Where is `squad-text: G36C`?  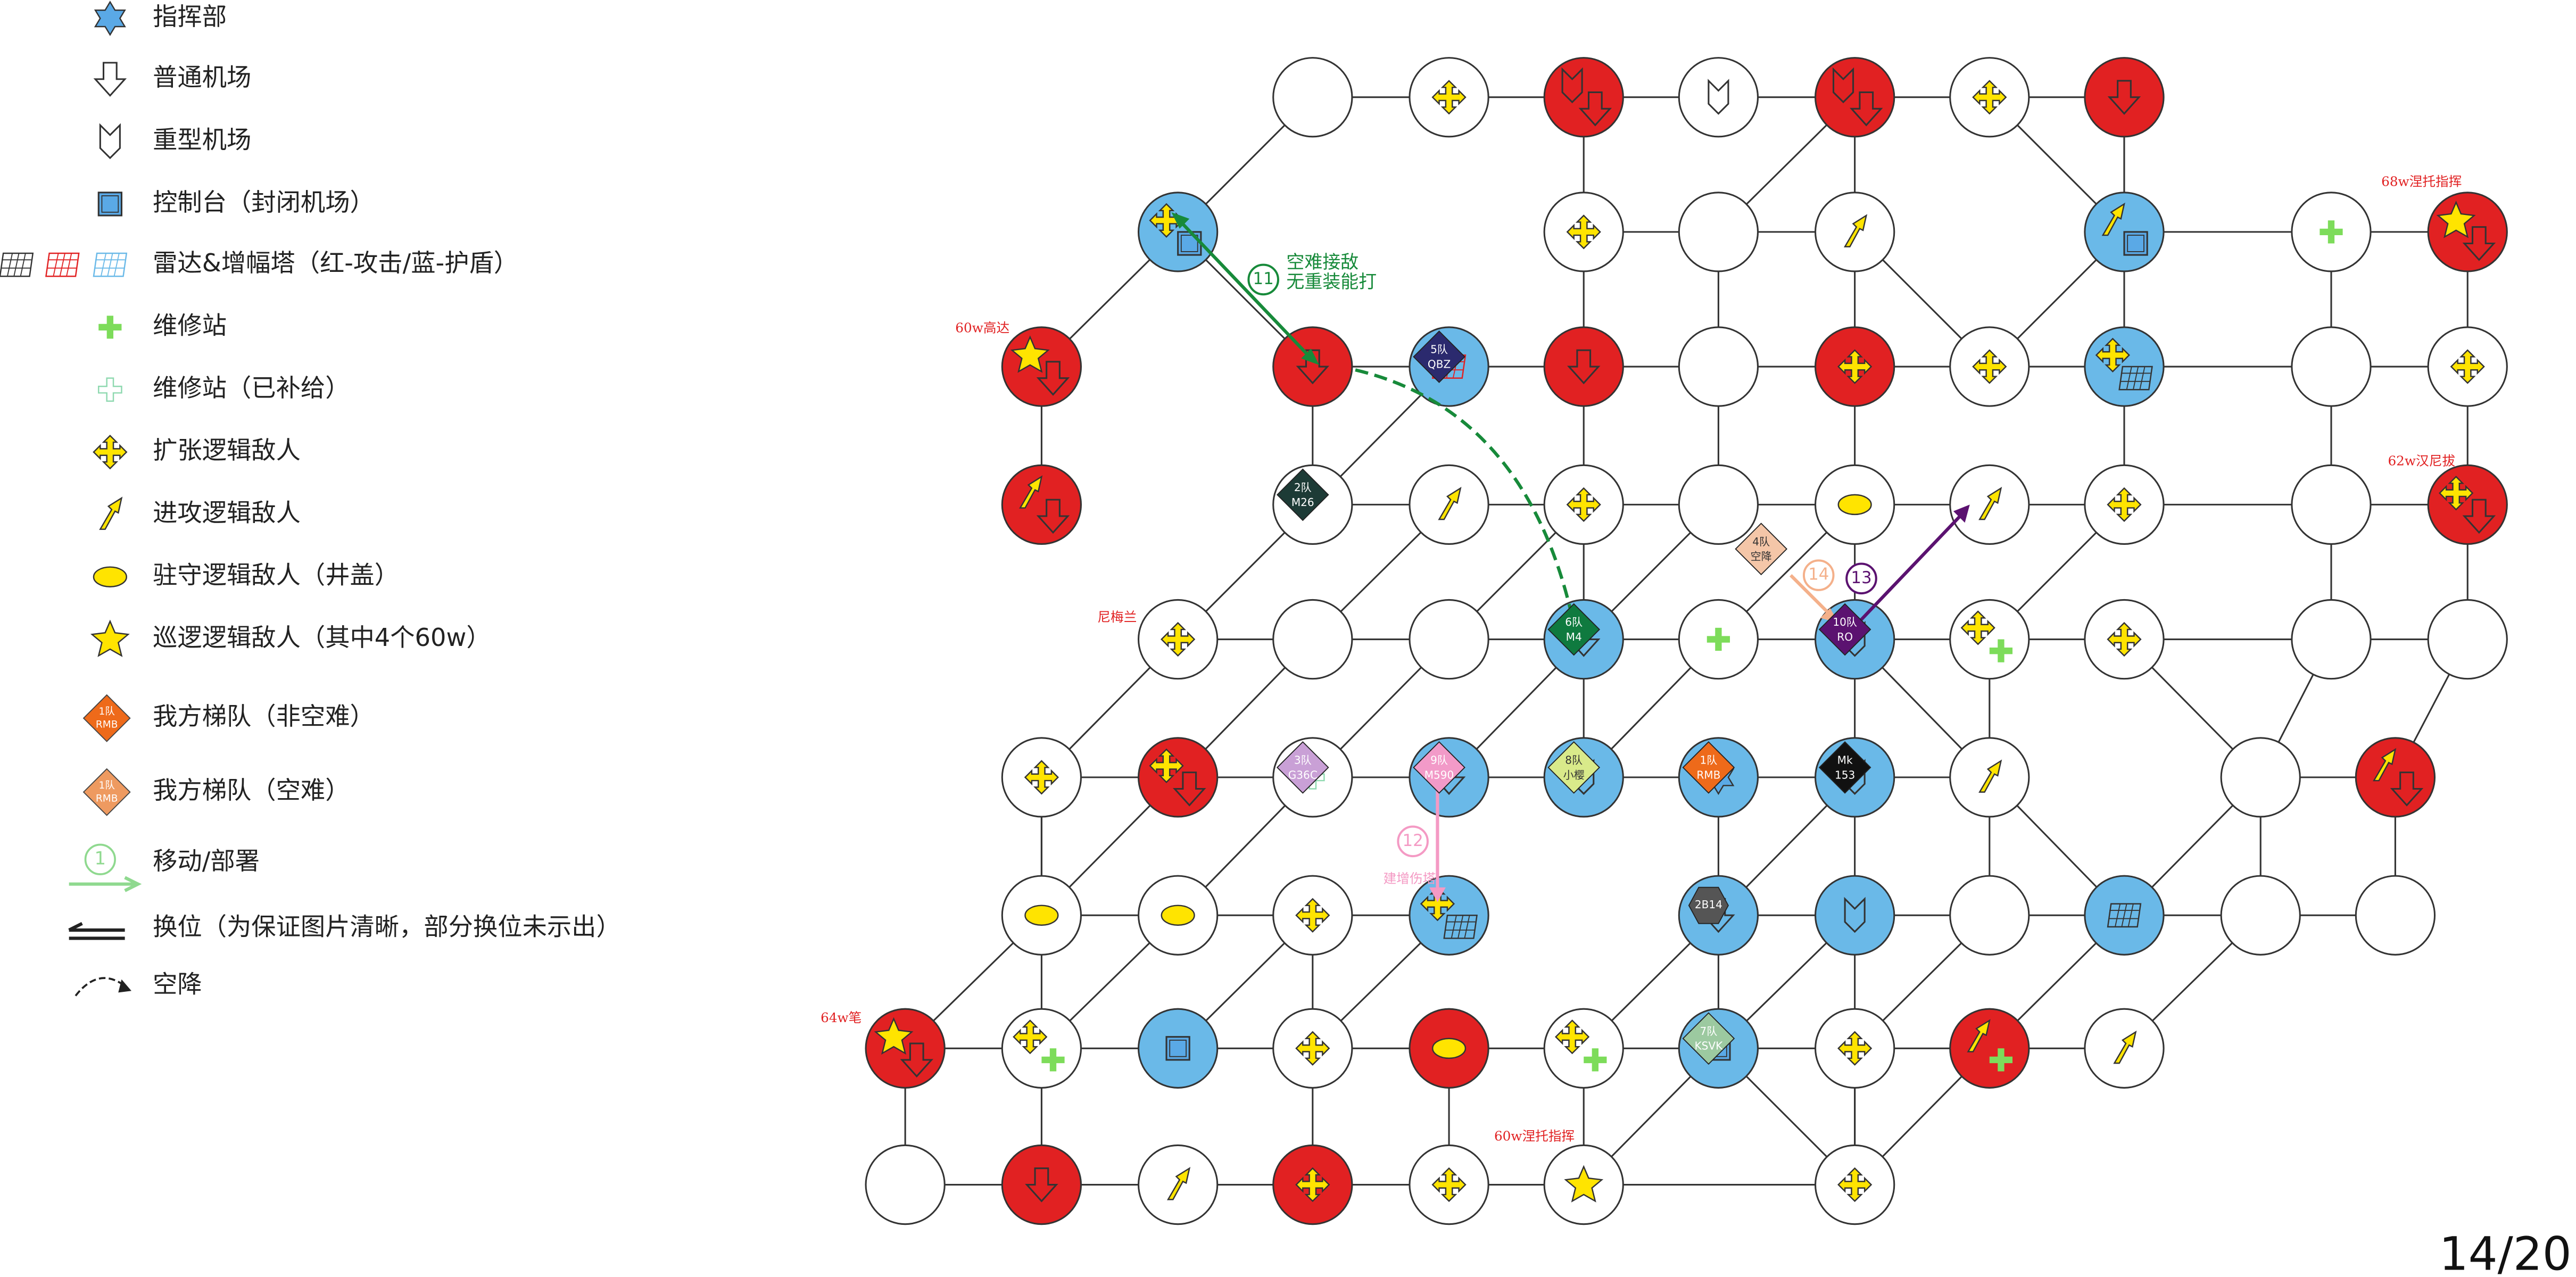 squad-text: G36C is located at coordinates (1303, 774).